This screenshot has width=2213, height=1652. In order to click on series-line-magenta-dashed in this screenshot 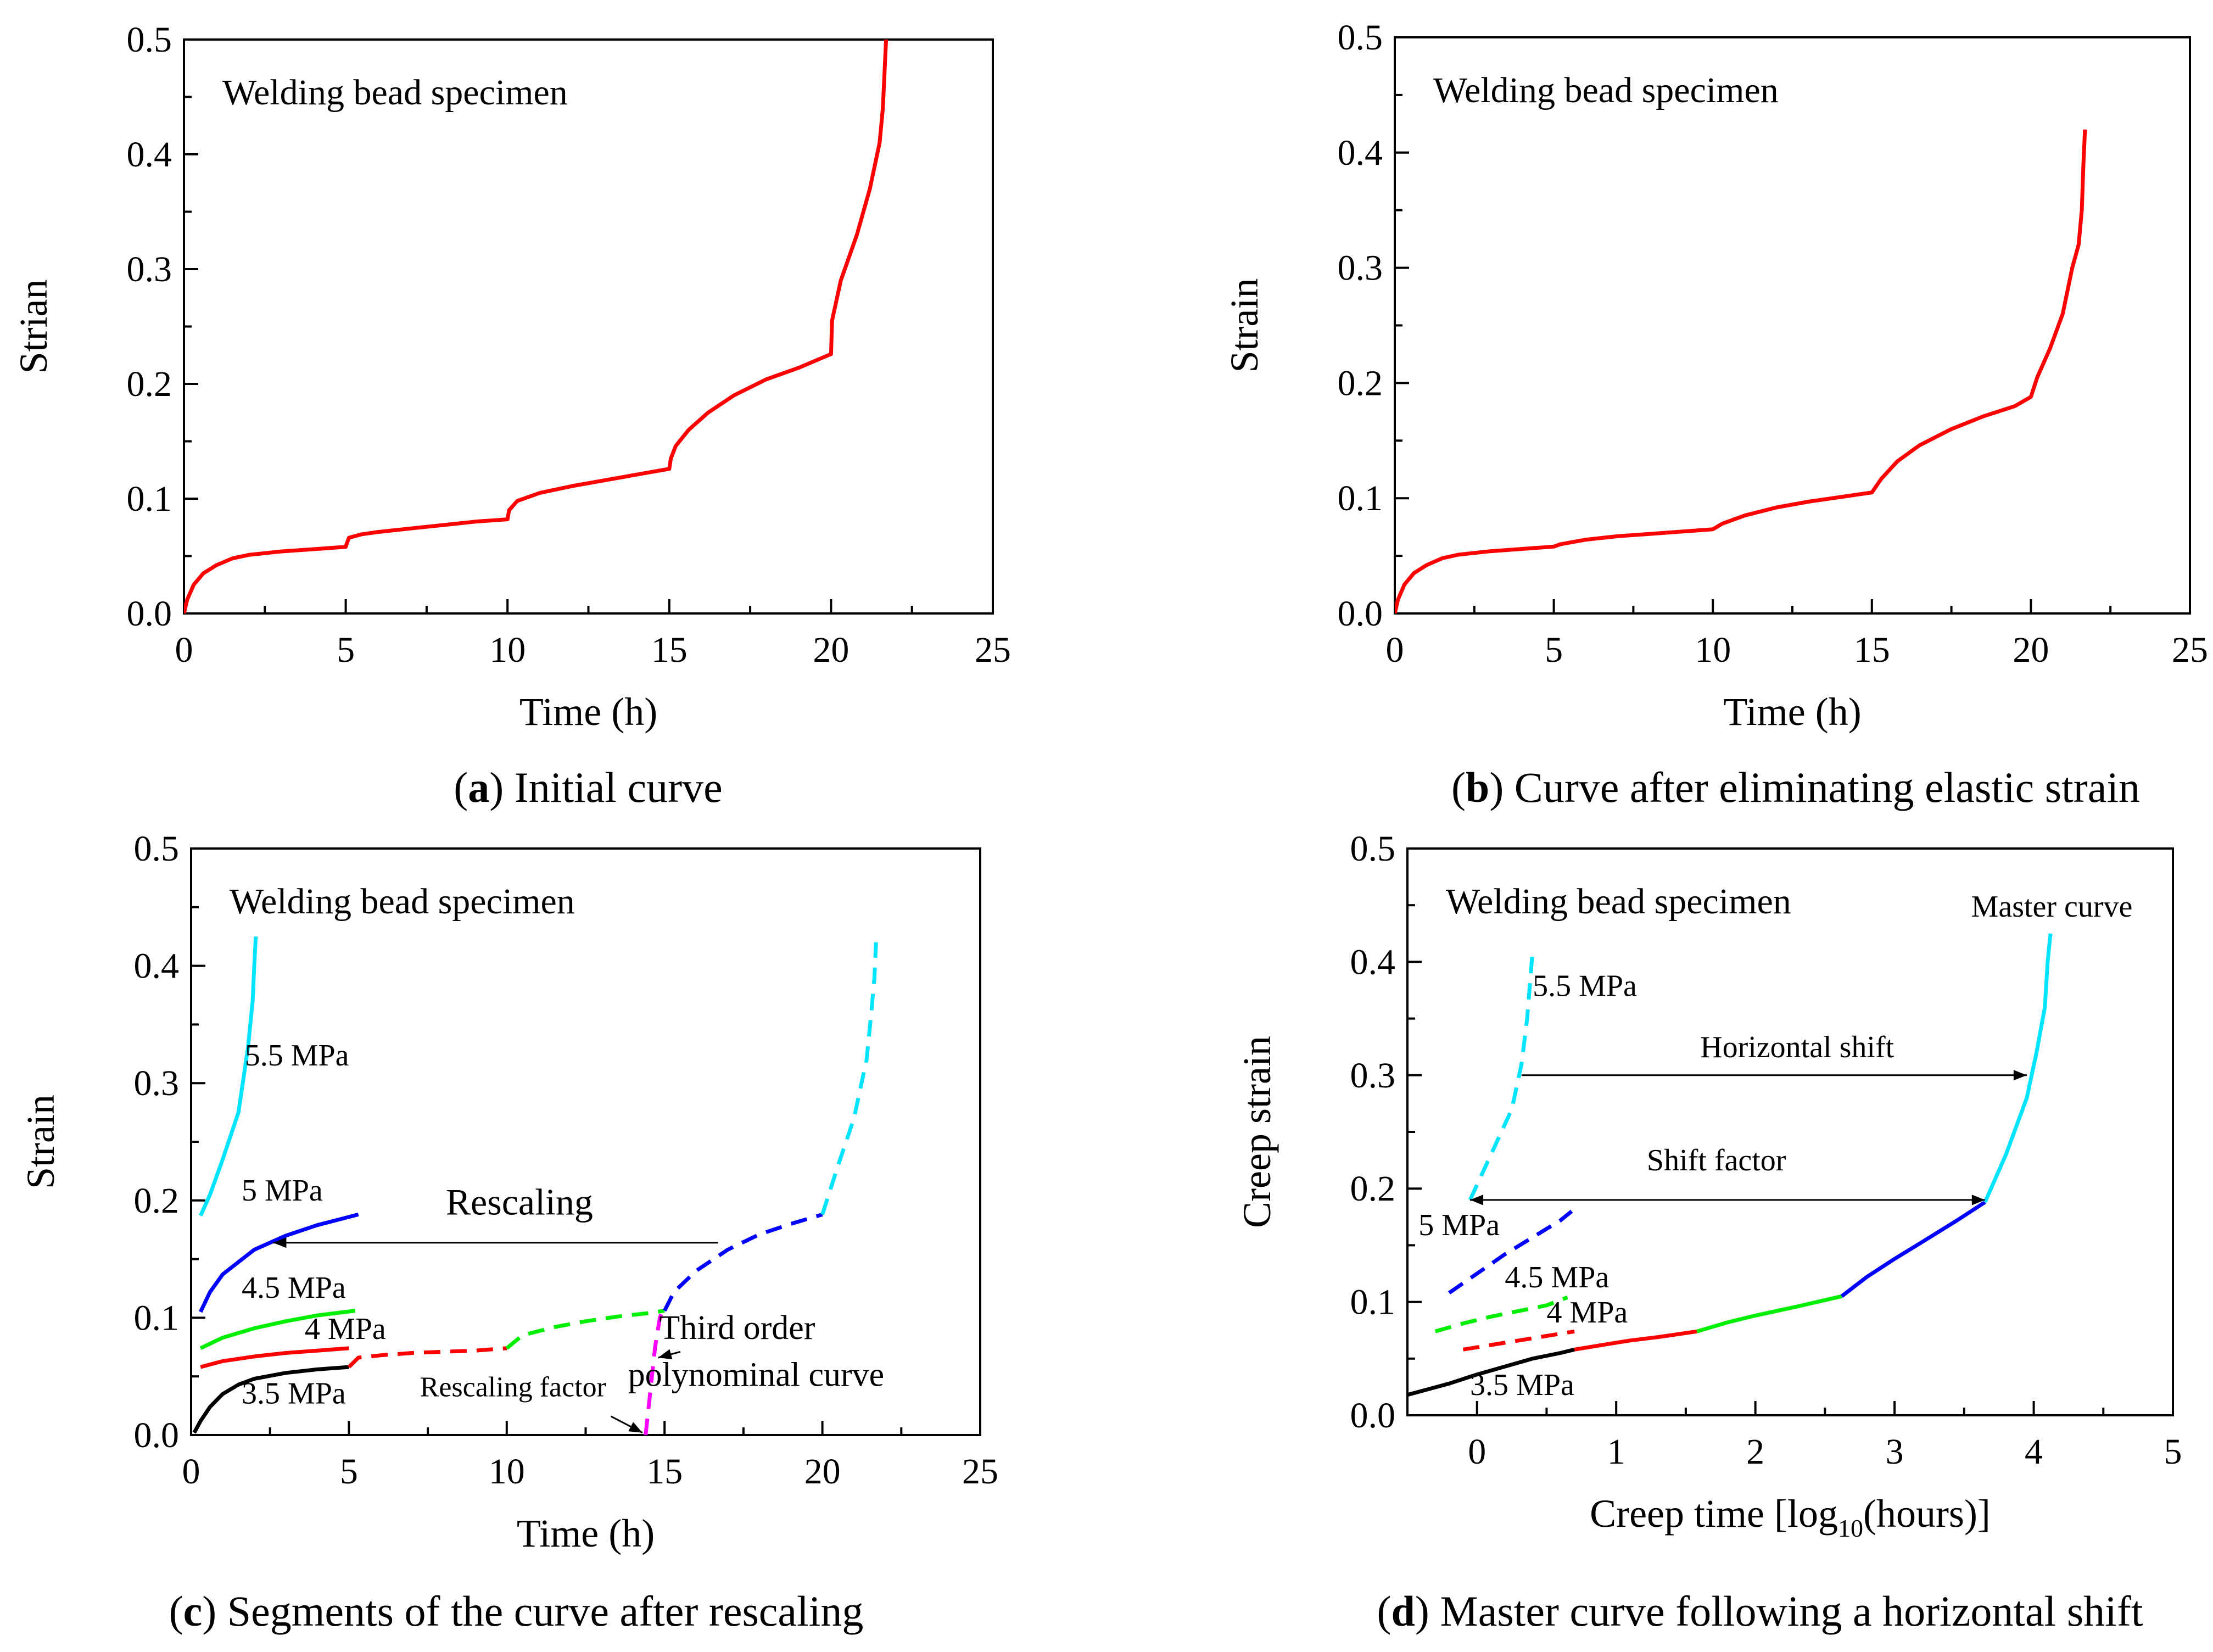, I will do `click(655, 1370)`.